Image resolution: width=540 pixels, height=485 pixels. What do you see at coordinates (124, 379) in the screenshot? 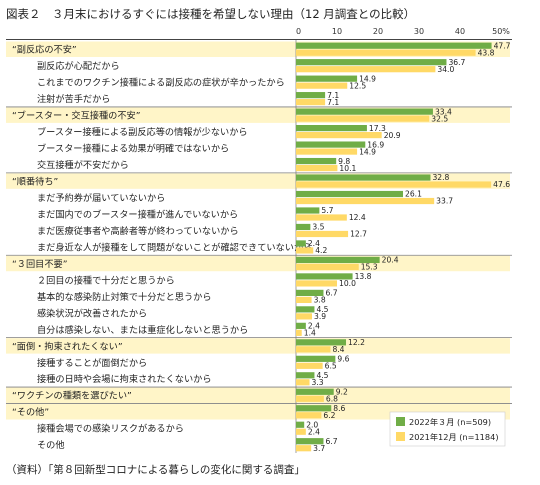
I see `item-label: 接種の日時や会場に拘束されたくないから` at bounding box center [124, 379].